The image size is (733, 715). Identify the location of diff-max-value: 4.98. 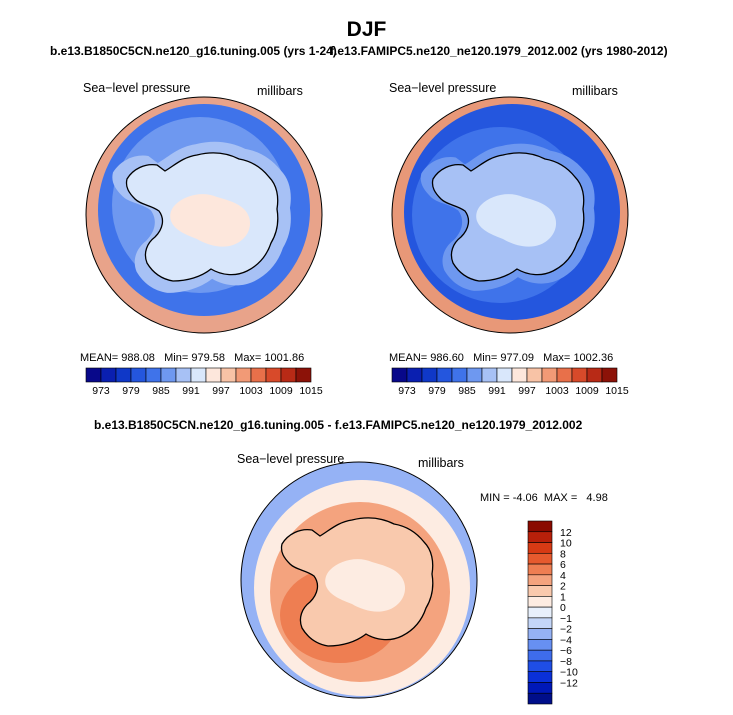
(597, 498).